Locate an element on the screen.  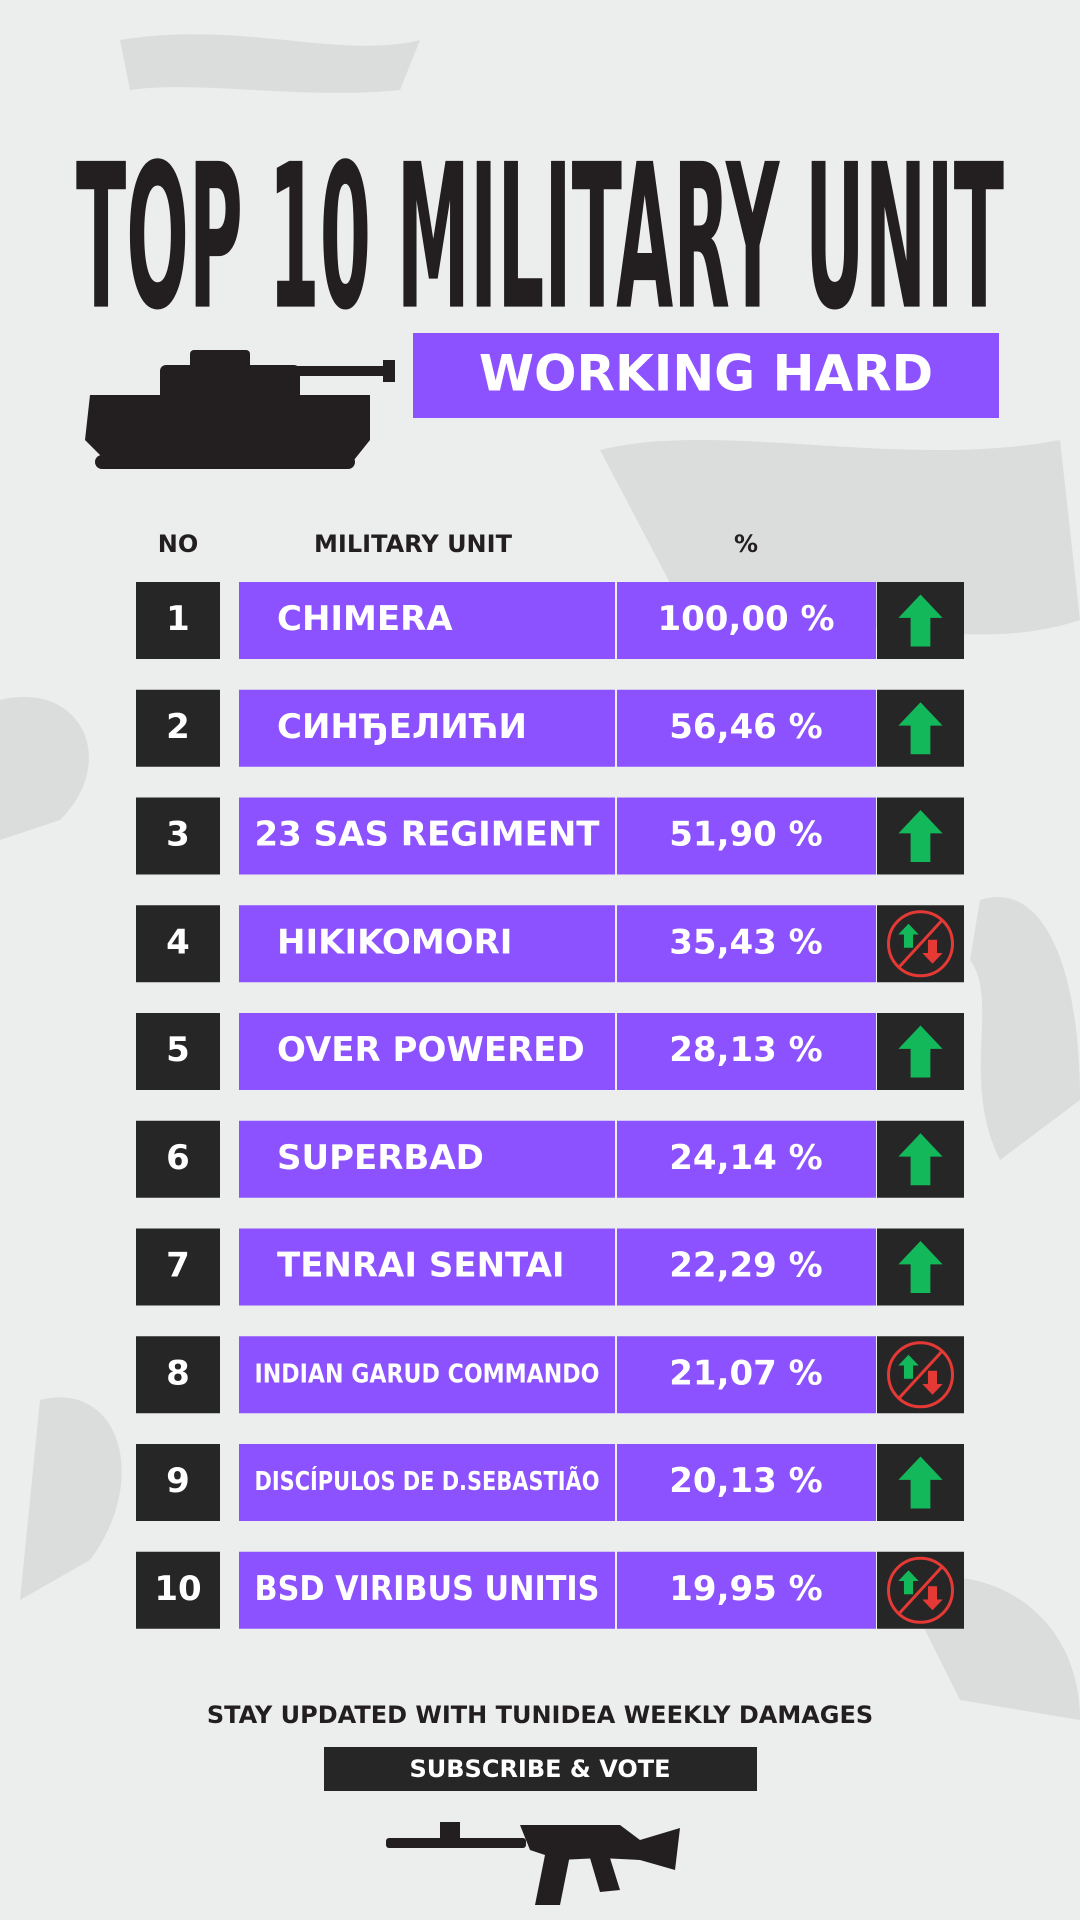
rank: 5 is located at coordinates (178, 1050).